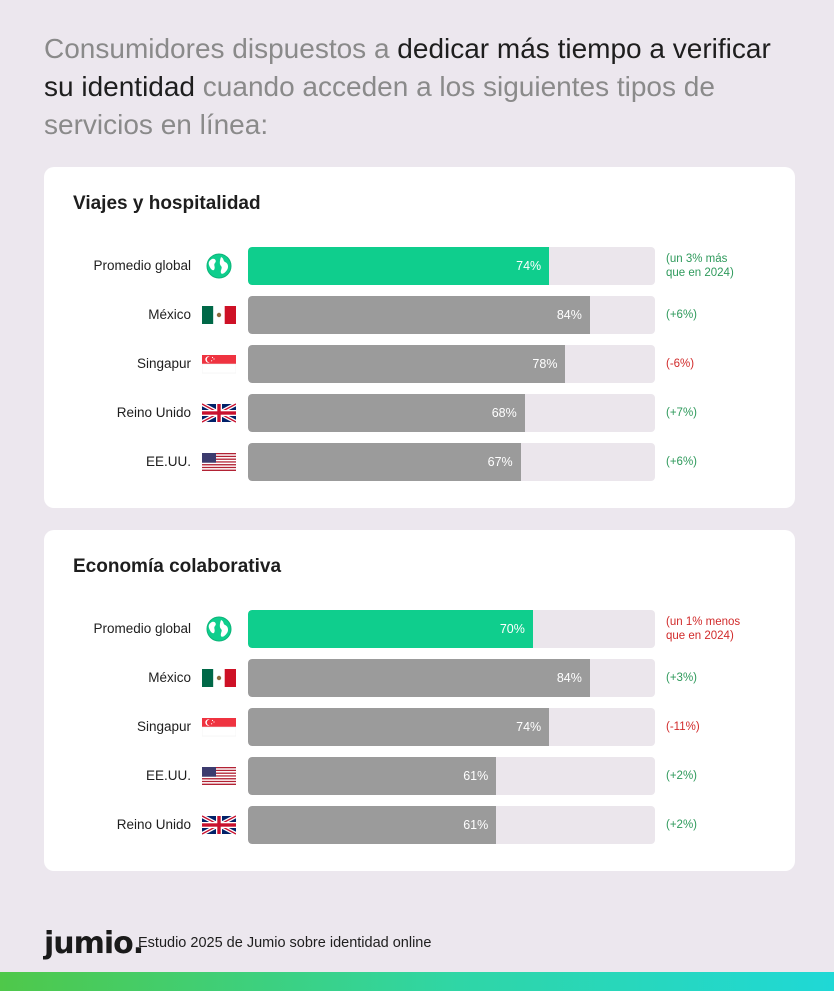 This screenshot has width=834, height=991. I want to click on bar-value-label: 67%, so click(500, 462).